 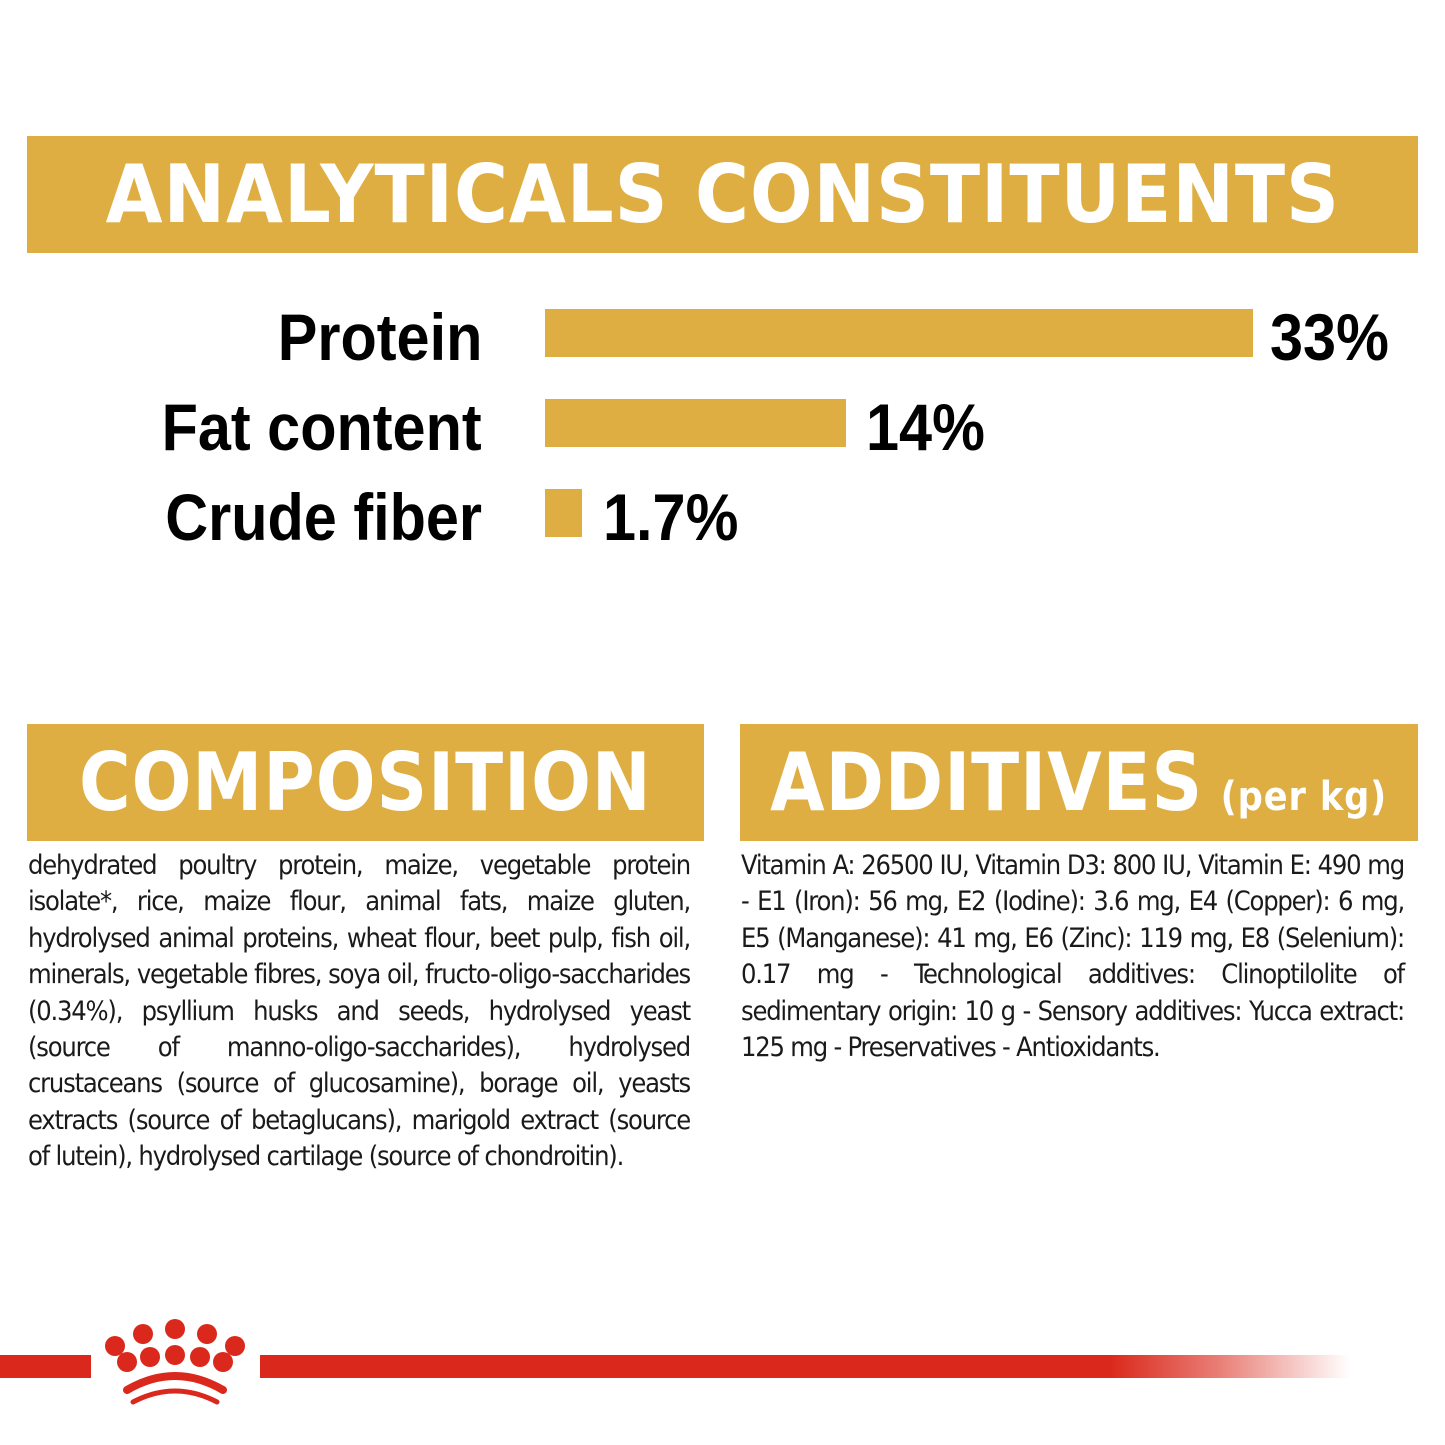 What do you see at coordinates (1329, 337) in the screenshot?
I see `bar-value-protein: 33%` at bounding box center [1329, 337].